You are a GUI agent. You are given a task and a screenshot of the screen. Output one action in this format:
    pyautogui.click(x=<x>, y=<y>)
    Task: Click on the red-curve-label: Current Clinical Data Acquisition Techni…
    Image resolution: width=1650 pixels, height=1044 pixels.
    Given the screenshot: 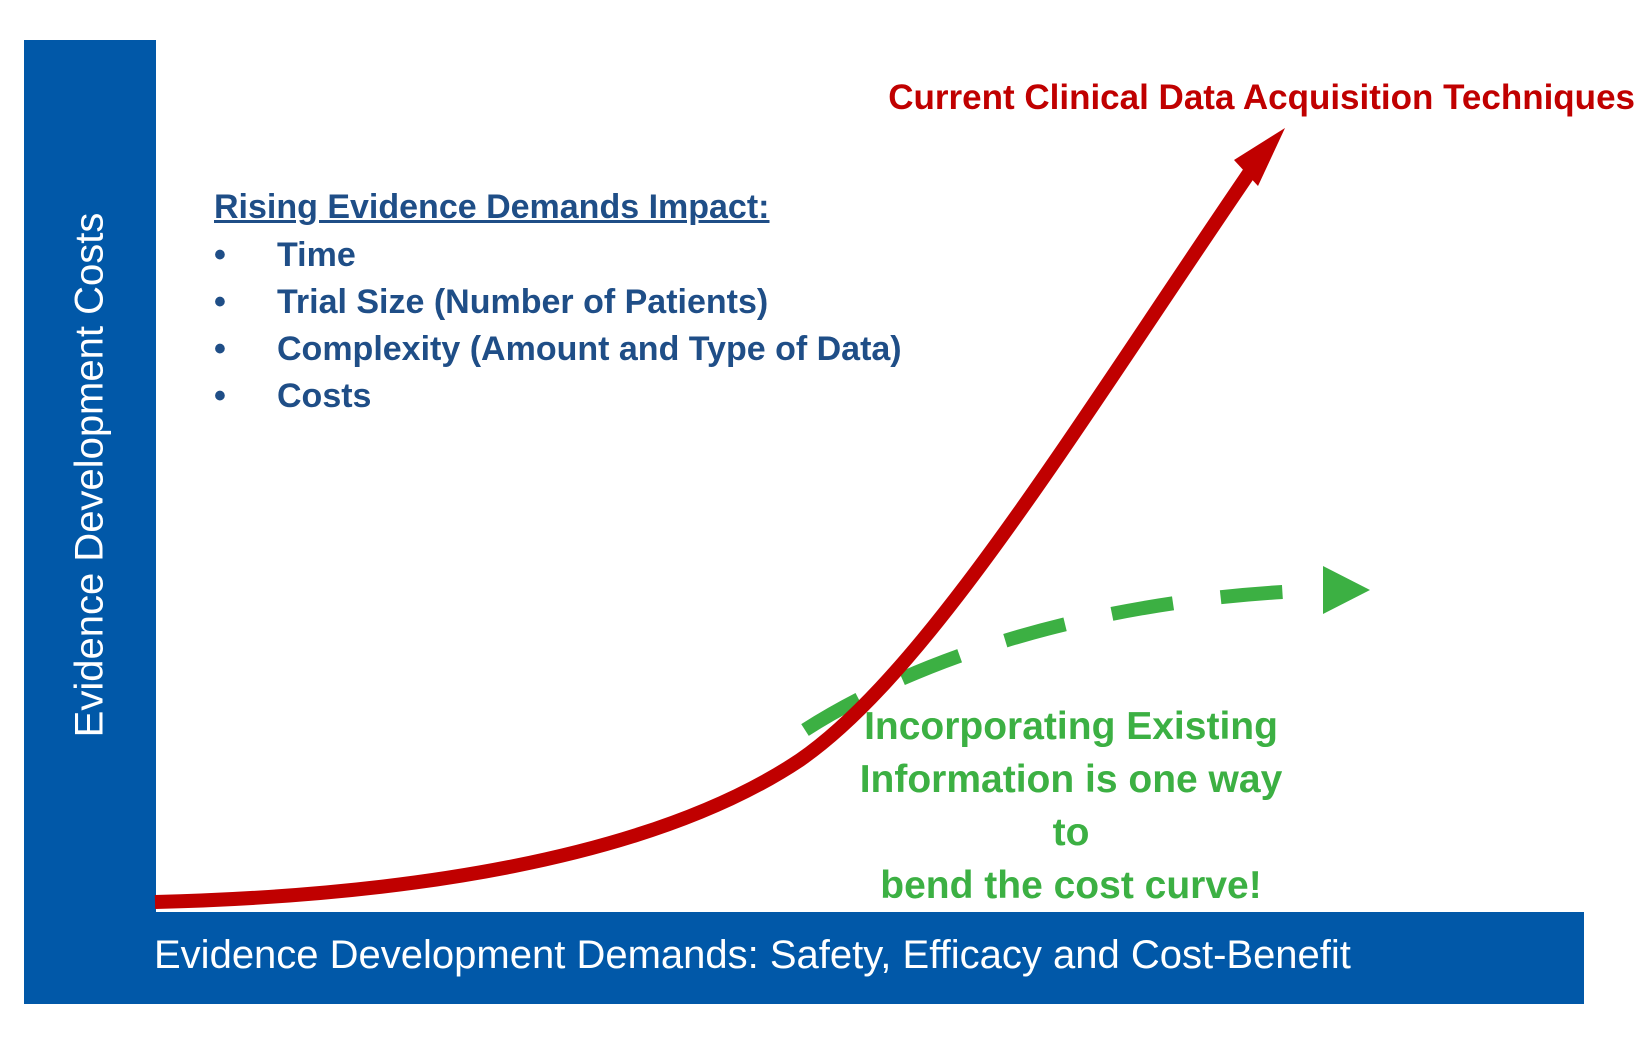 What is the action you would take?
    pyautogui.click(x=1261, y=97)
    